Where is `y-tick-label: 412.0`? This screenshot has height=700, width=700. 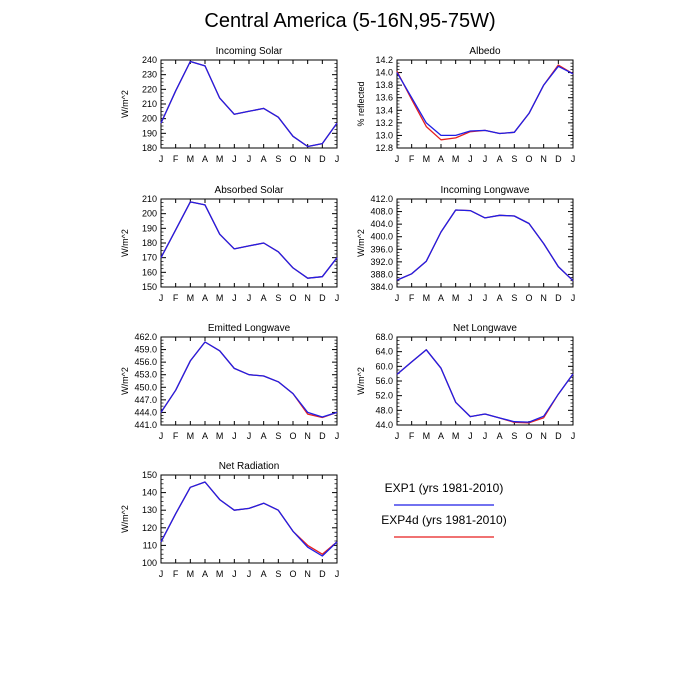
y-tick-label: 412.0 is located at coordinates (381, 199).